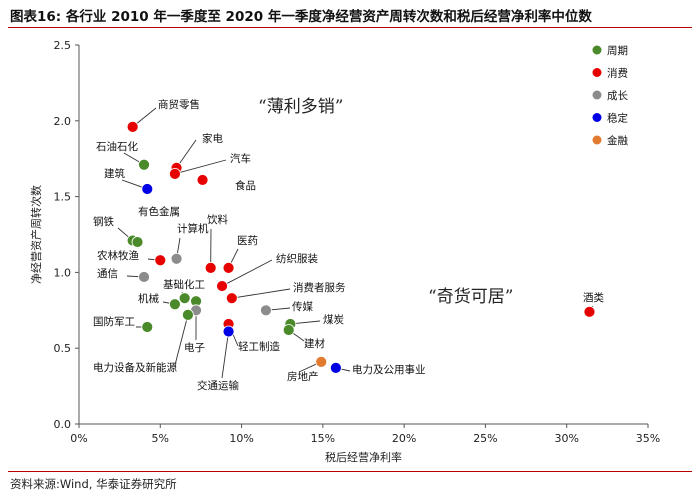 The image size is (700, 496). Describe the element at coordinates (114, 321) in the screenshot. I see `point-label: 国防军工` at that location.